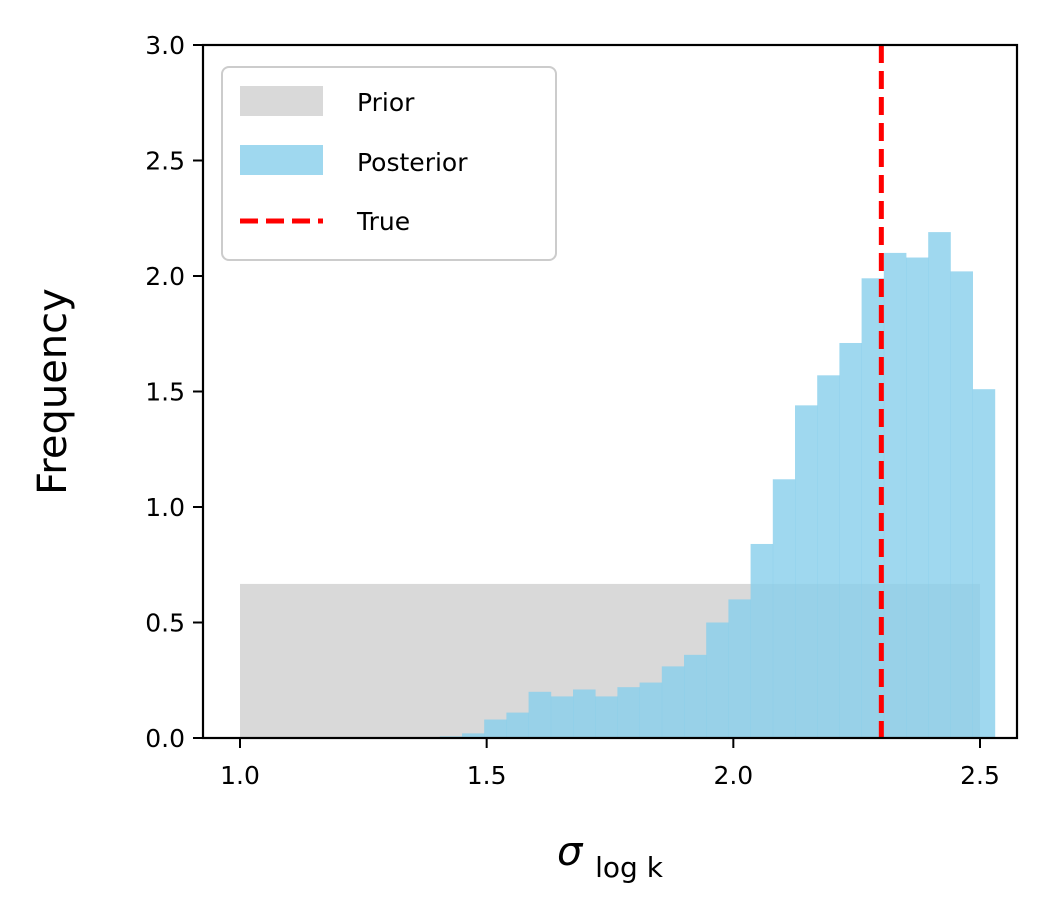 Image resolution: width=1045 pixels, height=918 pixels. Describe the element at coordinates (53, 391) in the screenshot. I see `y-axis-title: Frequency` at that location.